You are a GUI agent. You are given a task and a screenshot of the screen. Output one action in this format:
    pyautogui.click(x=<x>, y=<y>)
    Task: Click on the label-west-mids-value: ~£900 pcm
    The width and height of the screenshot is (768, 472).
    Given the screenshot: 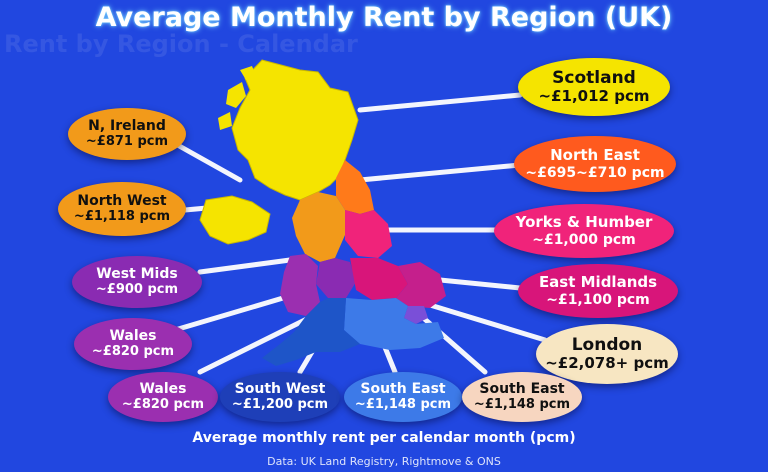 What is the action you would take?
    pyautogui.click(x=137, y=289)
    